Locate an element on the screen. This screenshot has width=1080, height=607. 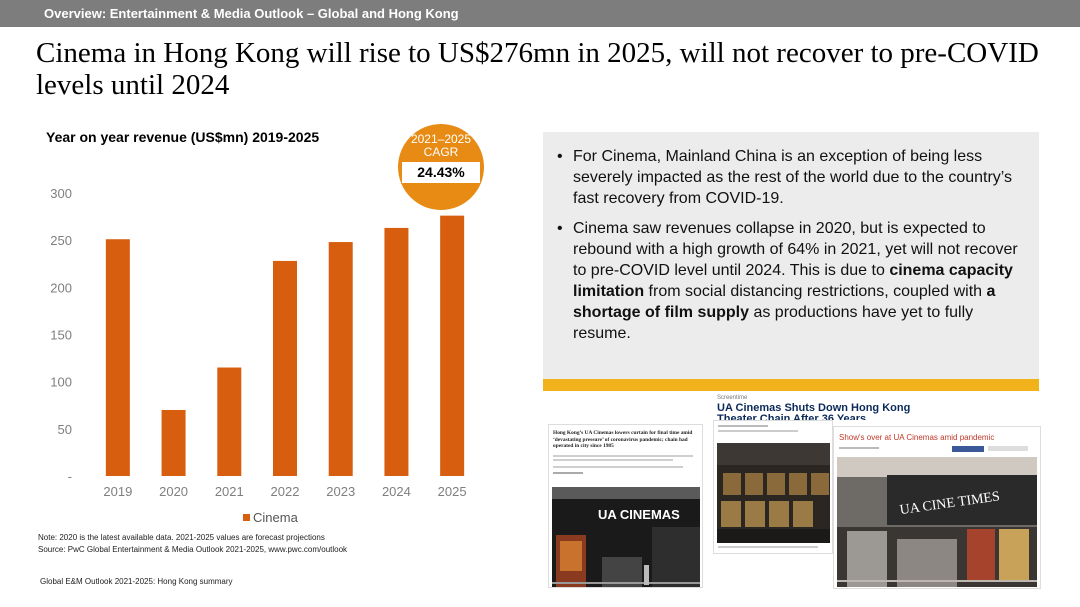
legend-swatch is located at coordinates (246, 518).